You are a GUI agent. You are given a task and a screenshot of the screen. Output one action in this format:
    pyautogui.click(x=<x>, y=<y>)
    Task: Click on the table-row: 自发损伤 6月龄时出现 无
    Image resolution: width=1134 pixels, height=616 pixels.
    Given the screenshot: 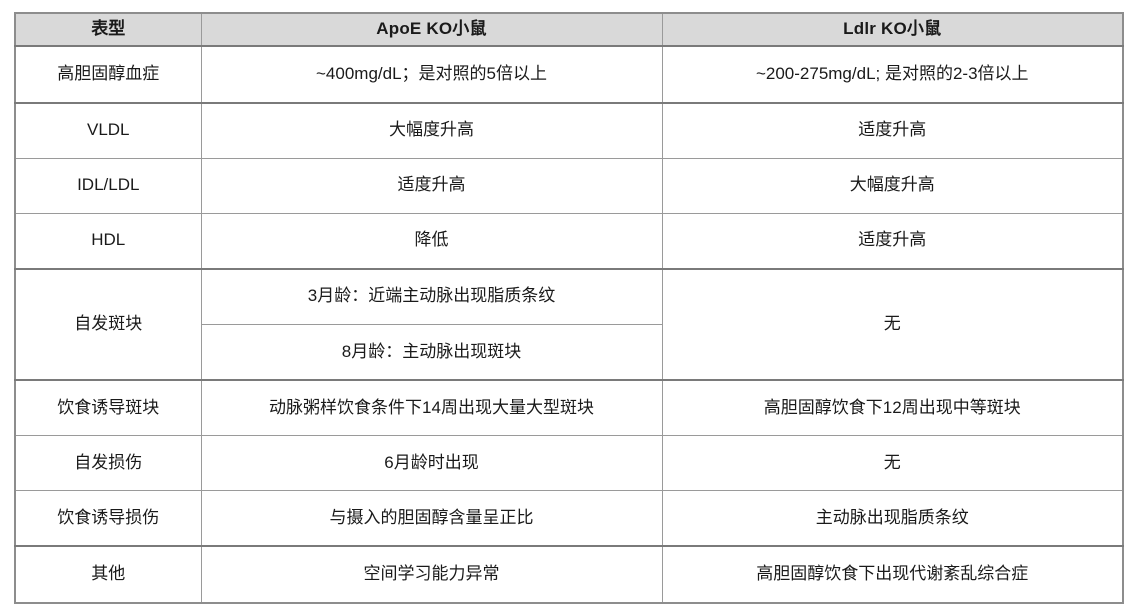 What is the action you would take?
    pyautogui.click(x=569, y=463)
    